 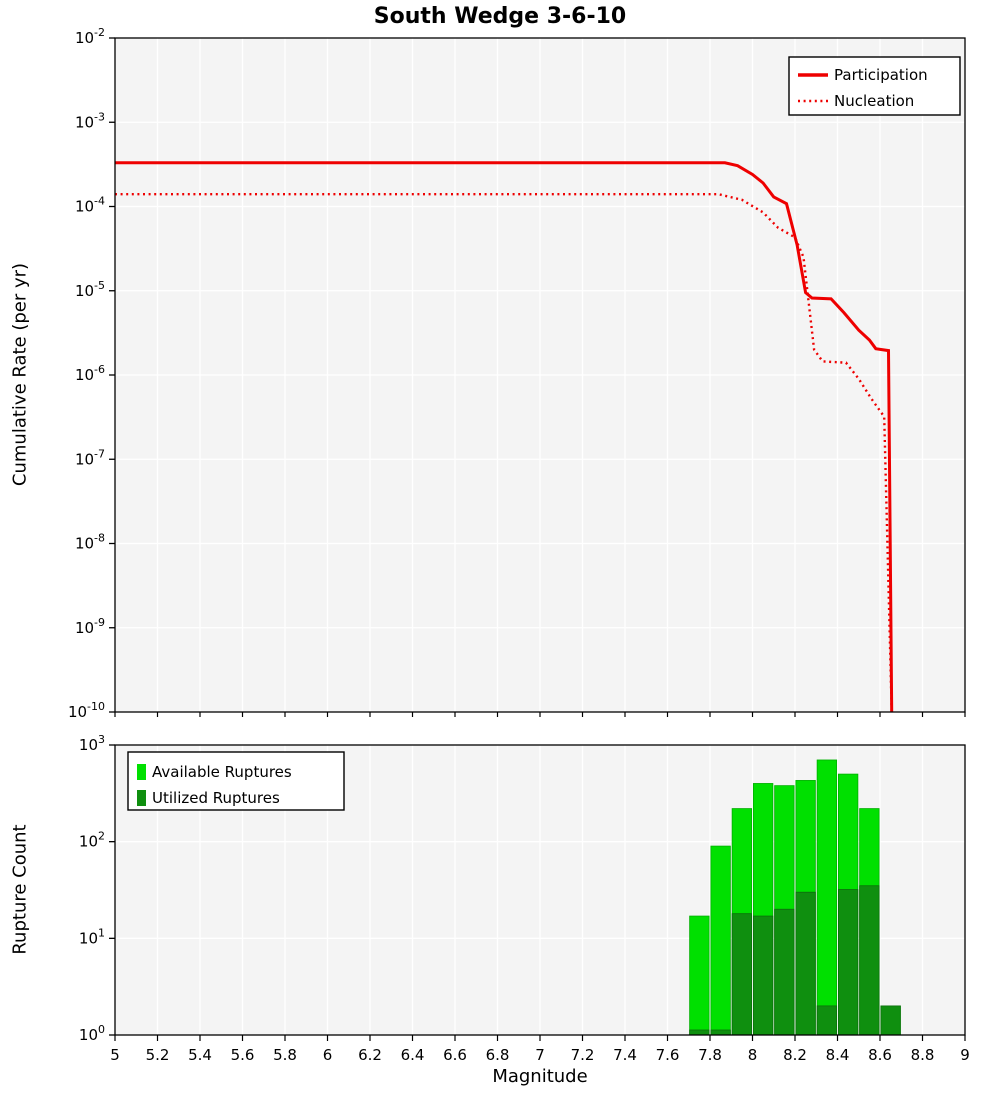 What do you see at coordinates (874, 101) in the screenshot?
I see `legend-label-nucleation: Nucleation` at bounding box center [874, 101].